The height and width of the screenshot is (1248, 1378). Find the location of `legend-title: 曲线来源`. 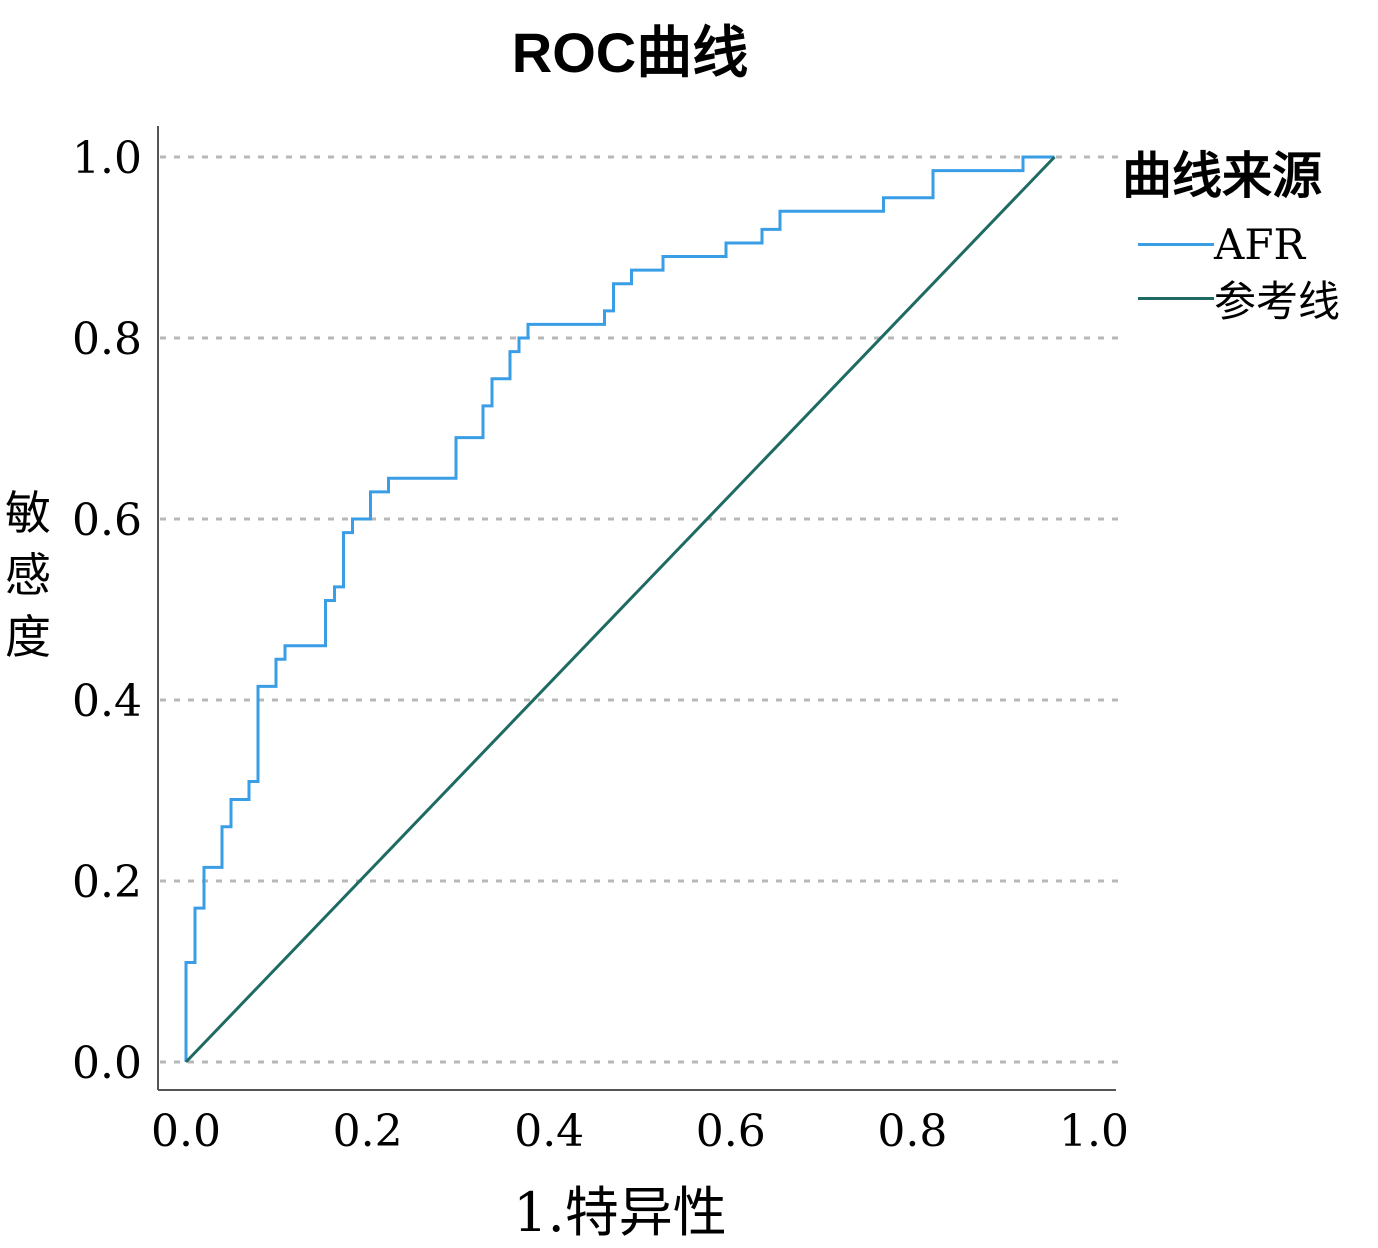

legend-title: 曲线来源 is located at coordinates (1222, 175).